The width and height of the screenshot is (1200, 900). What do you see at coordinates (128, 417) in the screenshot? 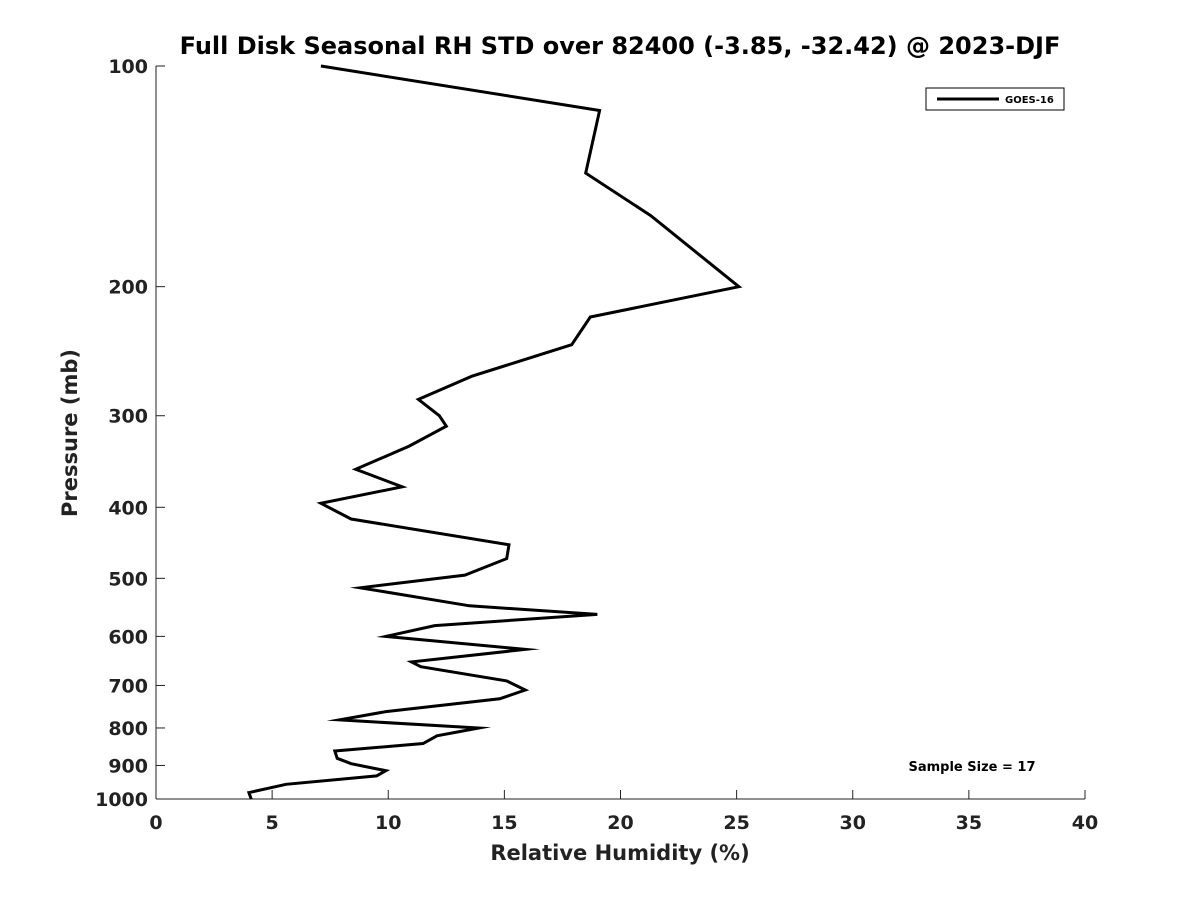
I see `y-tick-label: 300` at bounding box center [128, 417].